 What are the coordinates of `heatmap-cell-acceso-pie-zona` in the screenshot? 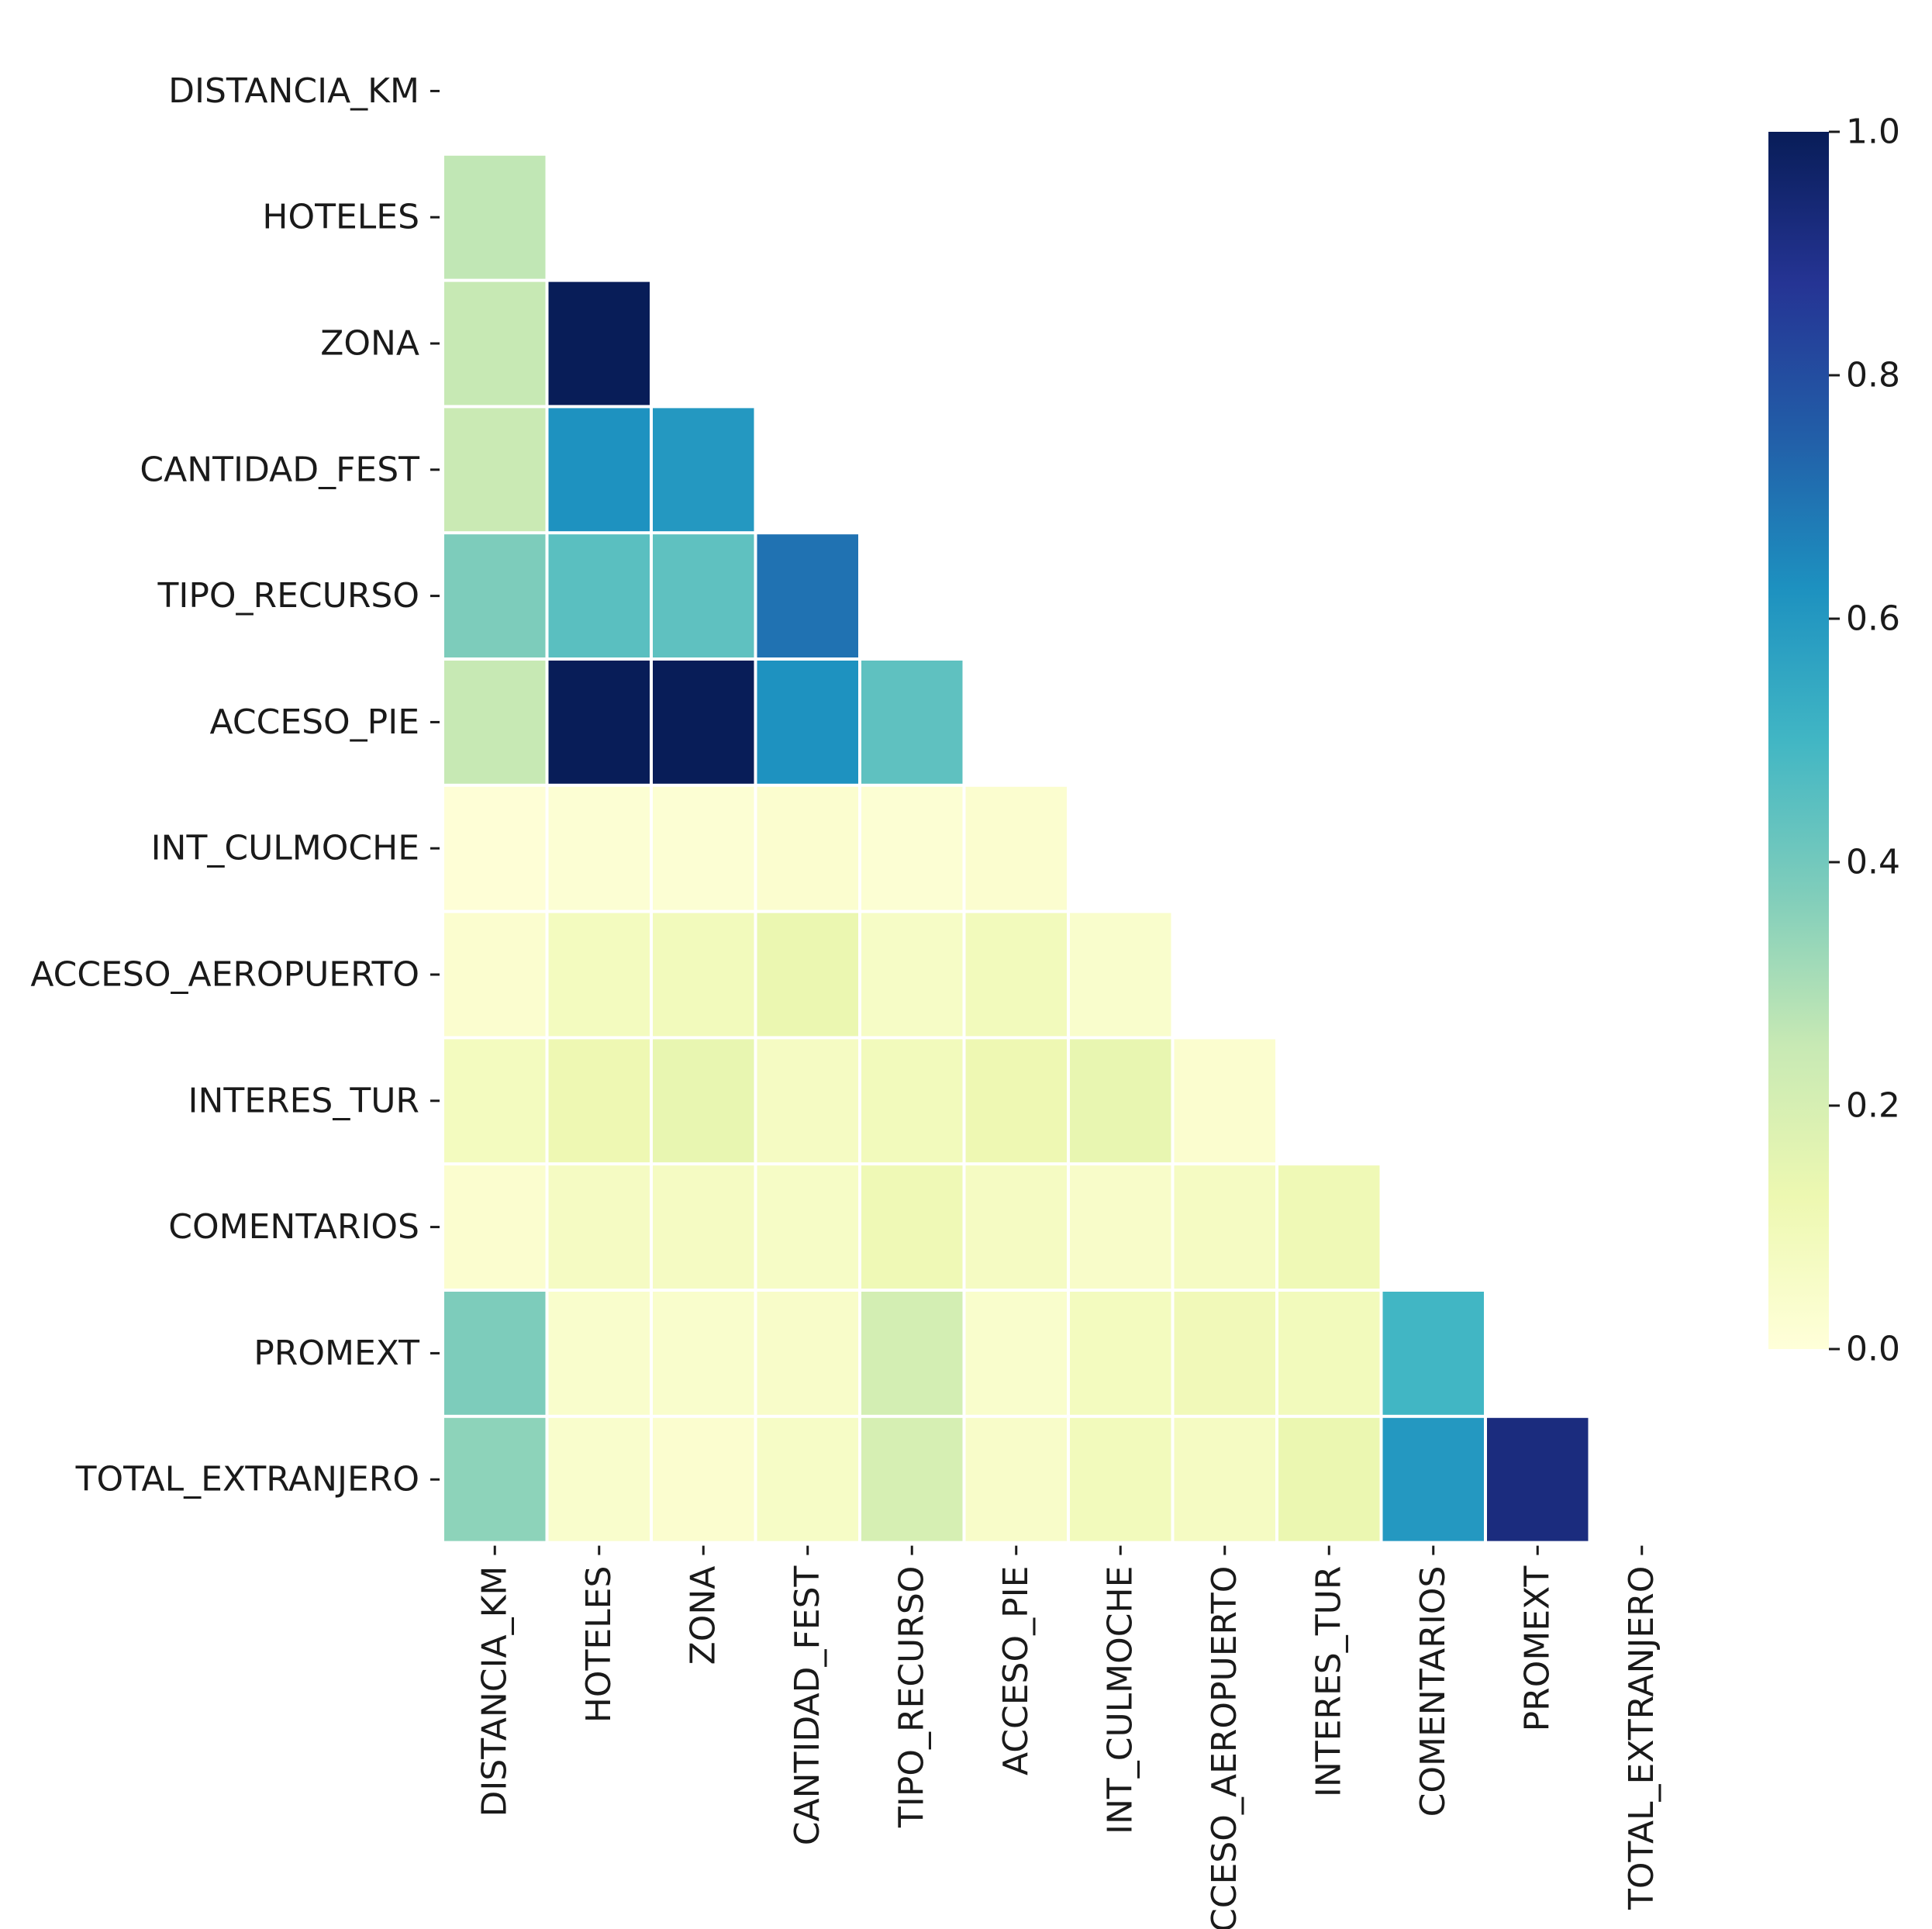 It's located at (703, 722).